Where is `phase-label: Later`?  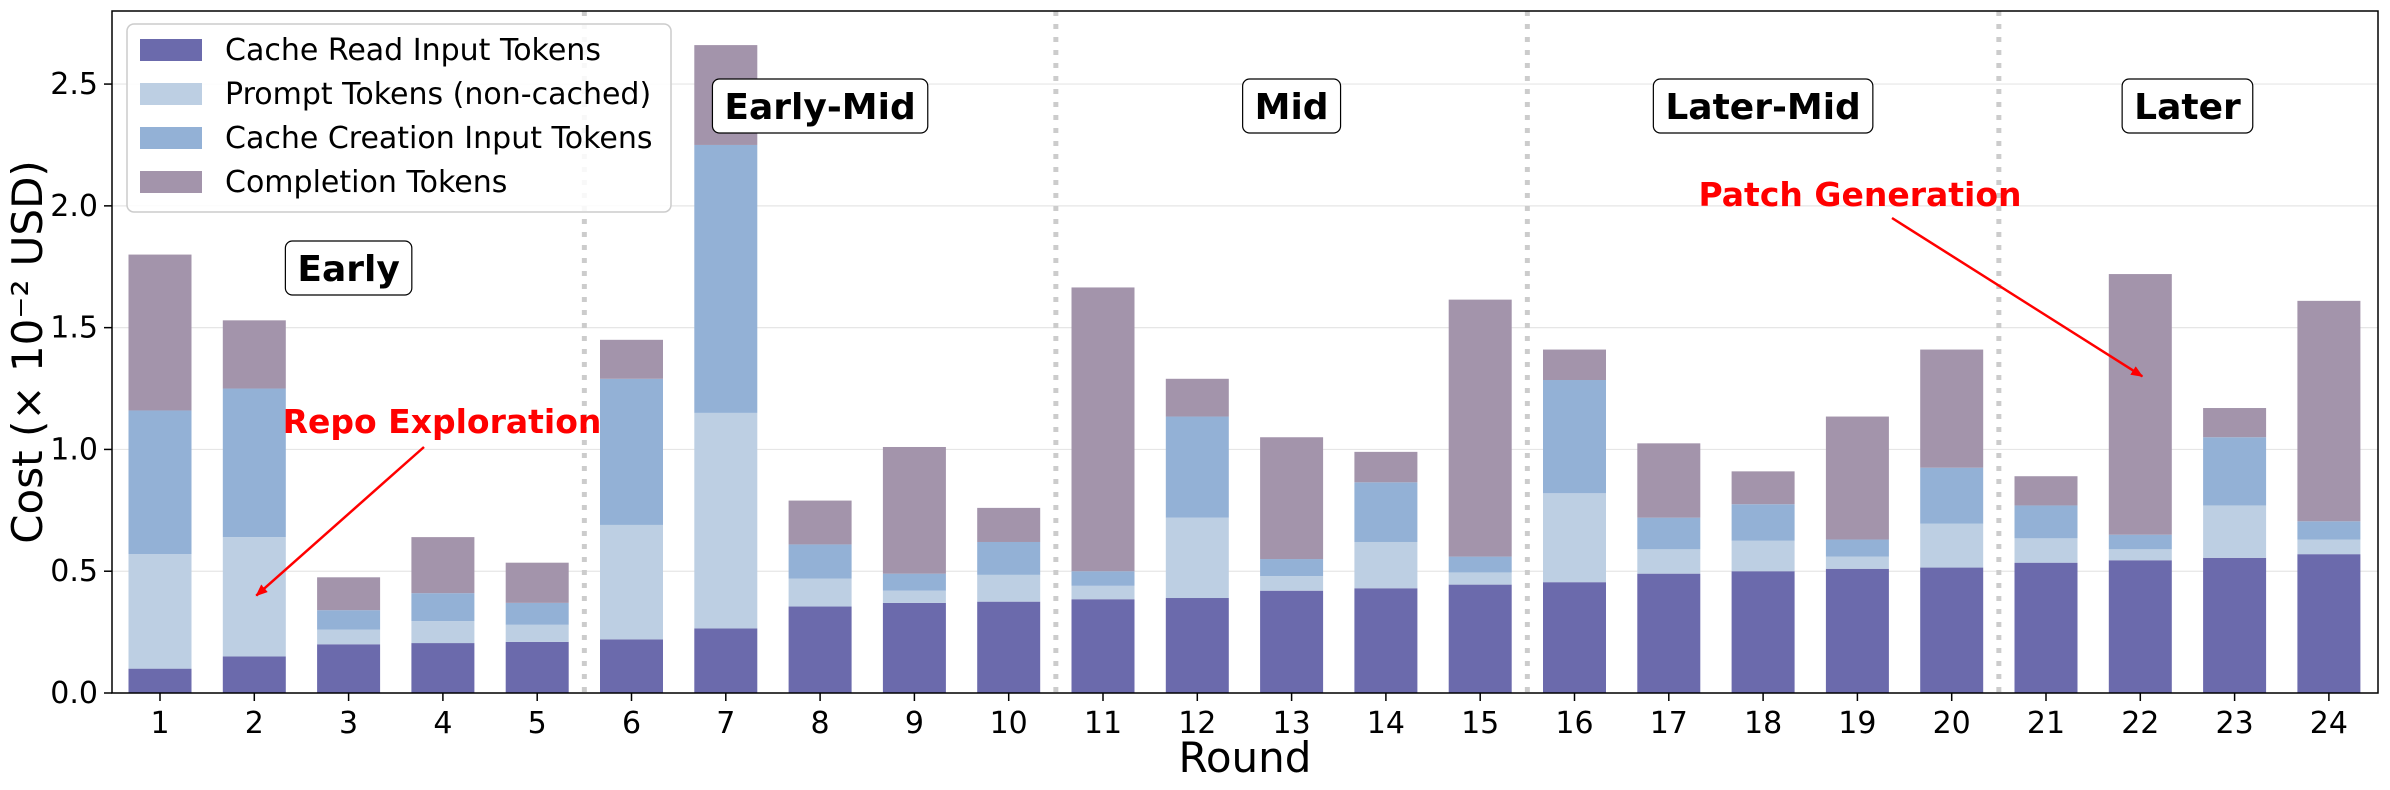 phase-label: Later is located at coordinates (2187, 106).